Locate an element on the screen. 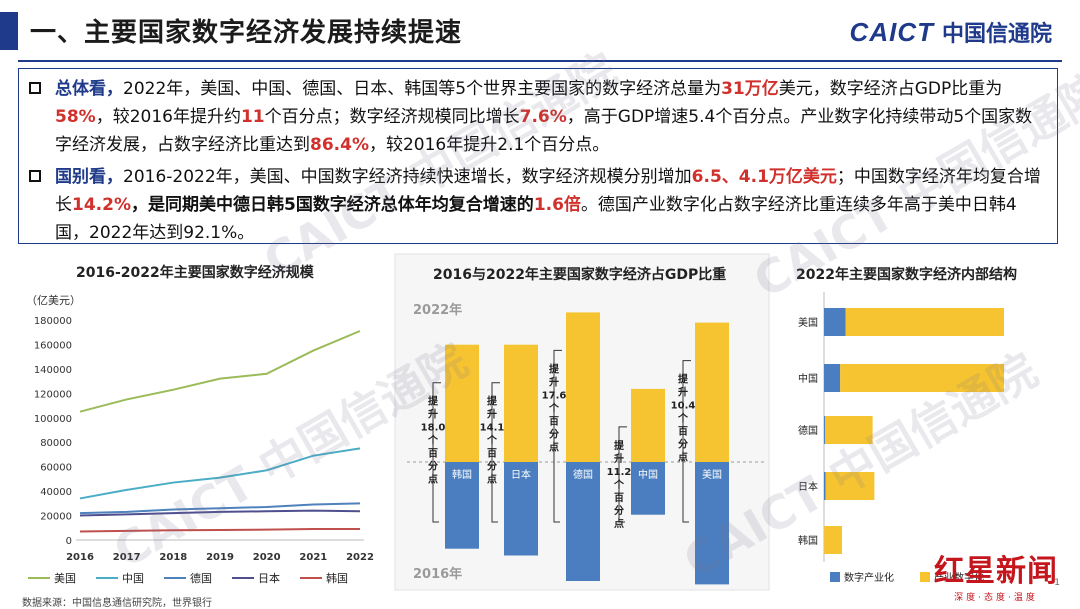 Image resolution: width=1080 pixels, height=609 pixels. highlight-value: 6.5 is located at coordinates (707, 177).